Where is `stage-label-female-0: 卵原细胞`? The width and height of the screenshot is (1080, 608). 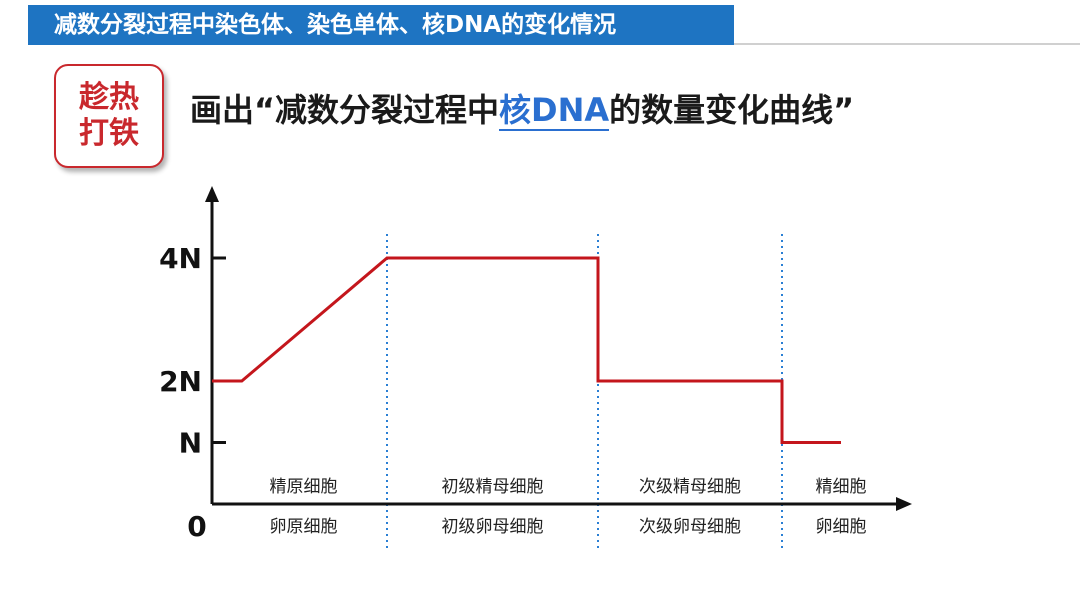
stage-label-female-0: 卵原细胞 is located at coordinates (304, 527).